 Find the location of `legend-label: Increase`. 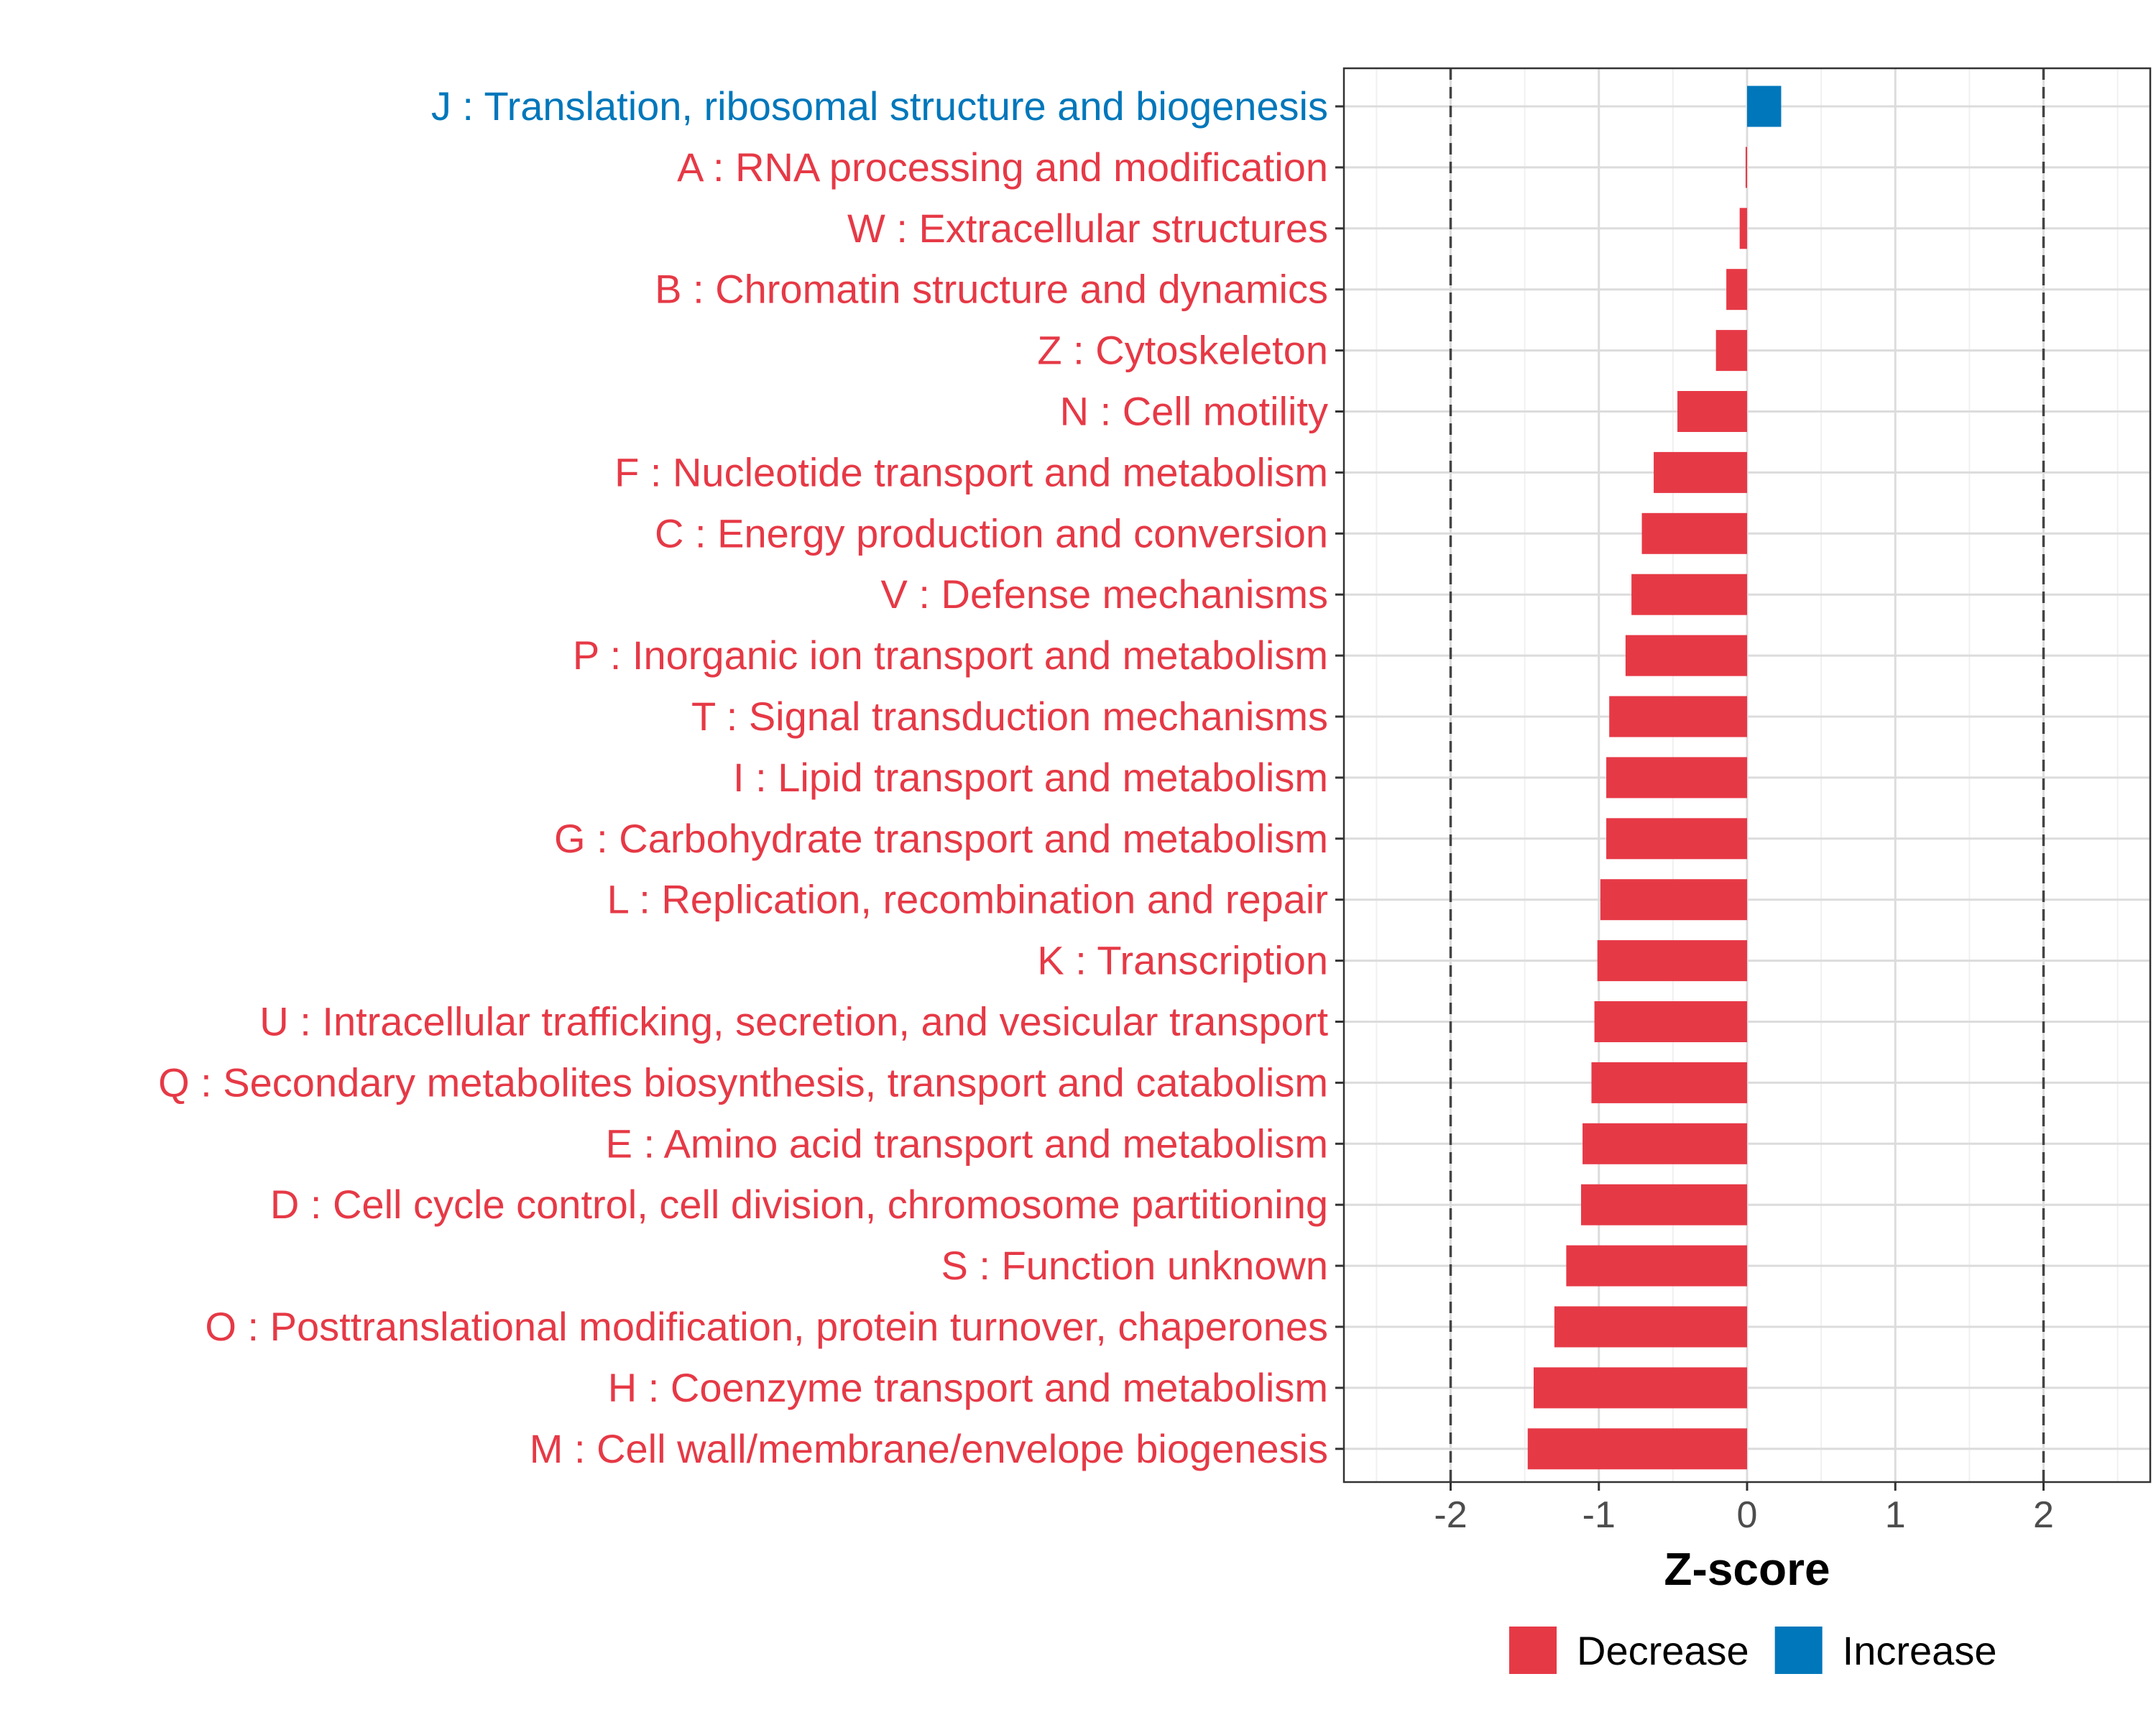

legend-label: Increase is located at coordinates (1920, 1650).